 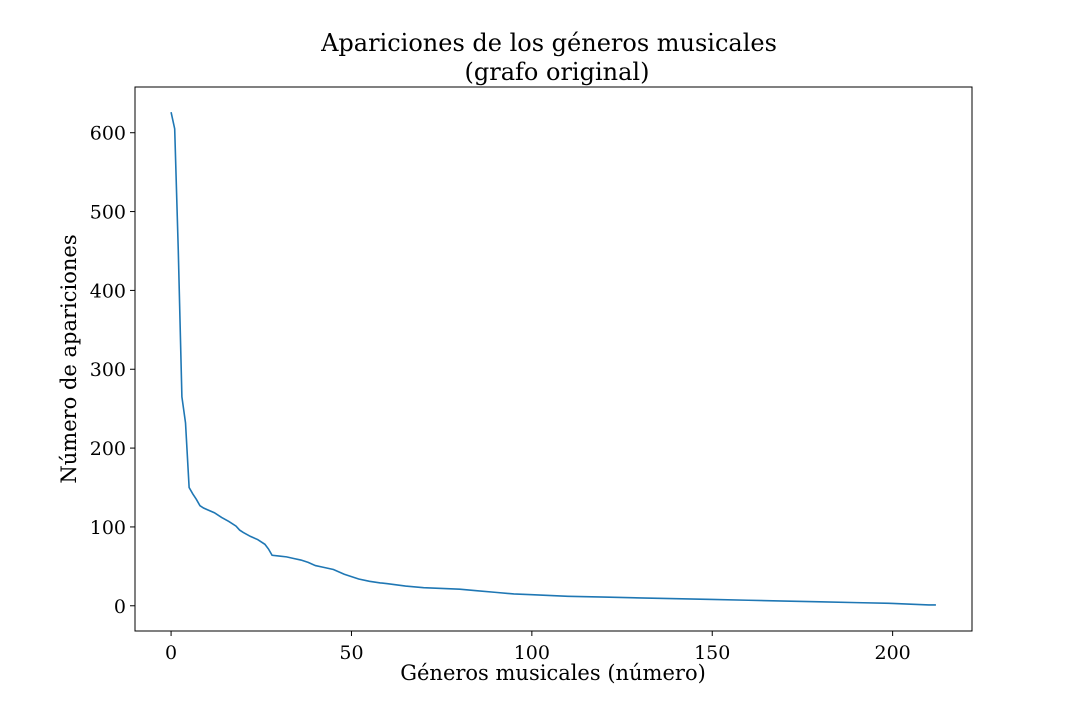 I want to click on chart-title-line2: (grafo original), so click(x=557, y=72).